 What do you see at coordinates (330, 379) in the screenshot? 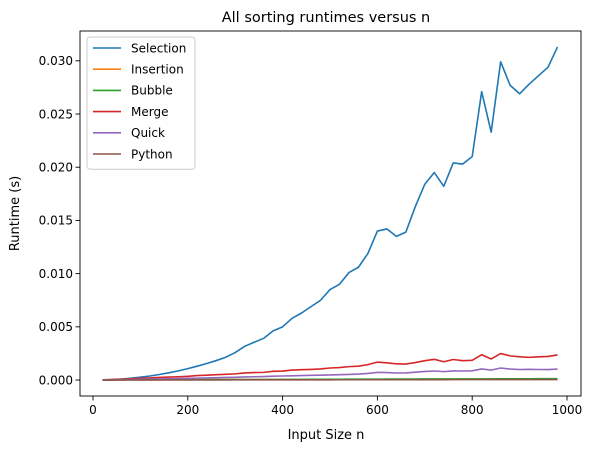
I see `series-line-python` at bounding box center [330, 379].